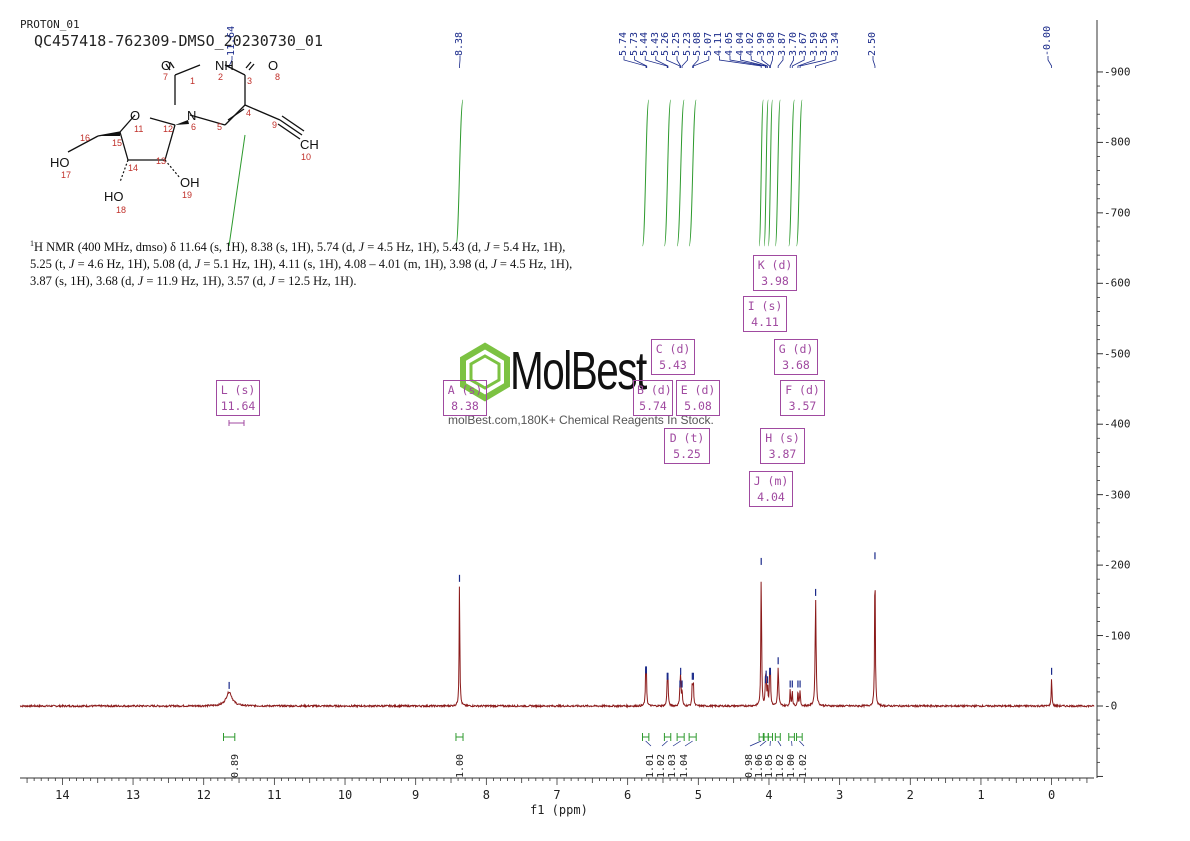  What do you see at coordinates (50, 24) in the screenshot?
I see `experiment-label: PROTON_01` at bounding box center [50, 24].